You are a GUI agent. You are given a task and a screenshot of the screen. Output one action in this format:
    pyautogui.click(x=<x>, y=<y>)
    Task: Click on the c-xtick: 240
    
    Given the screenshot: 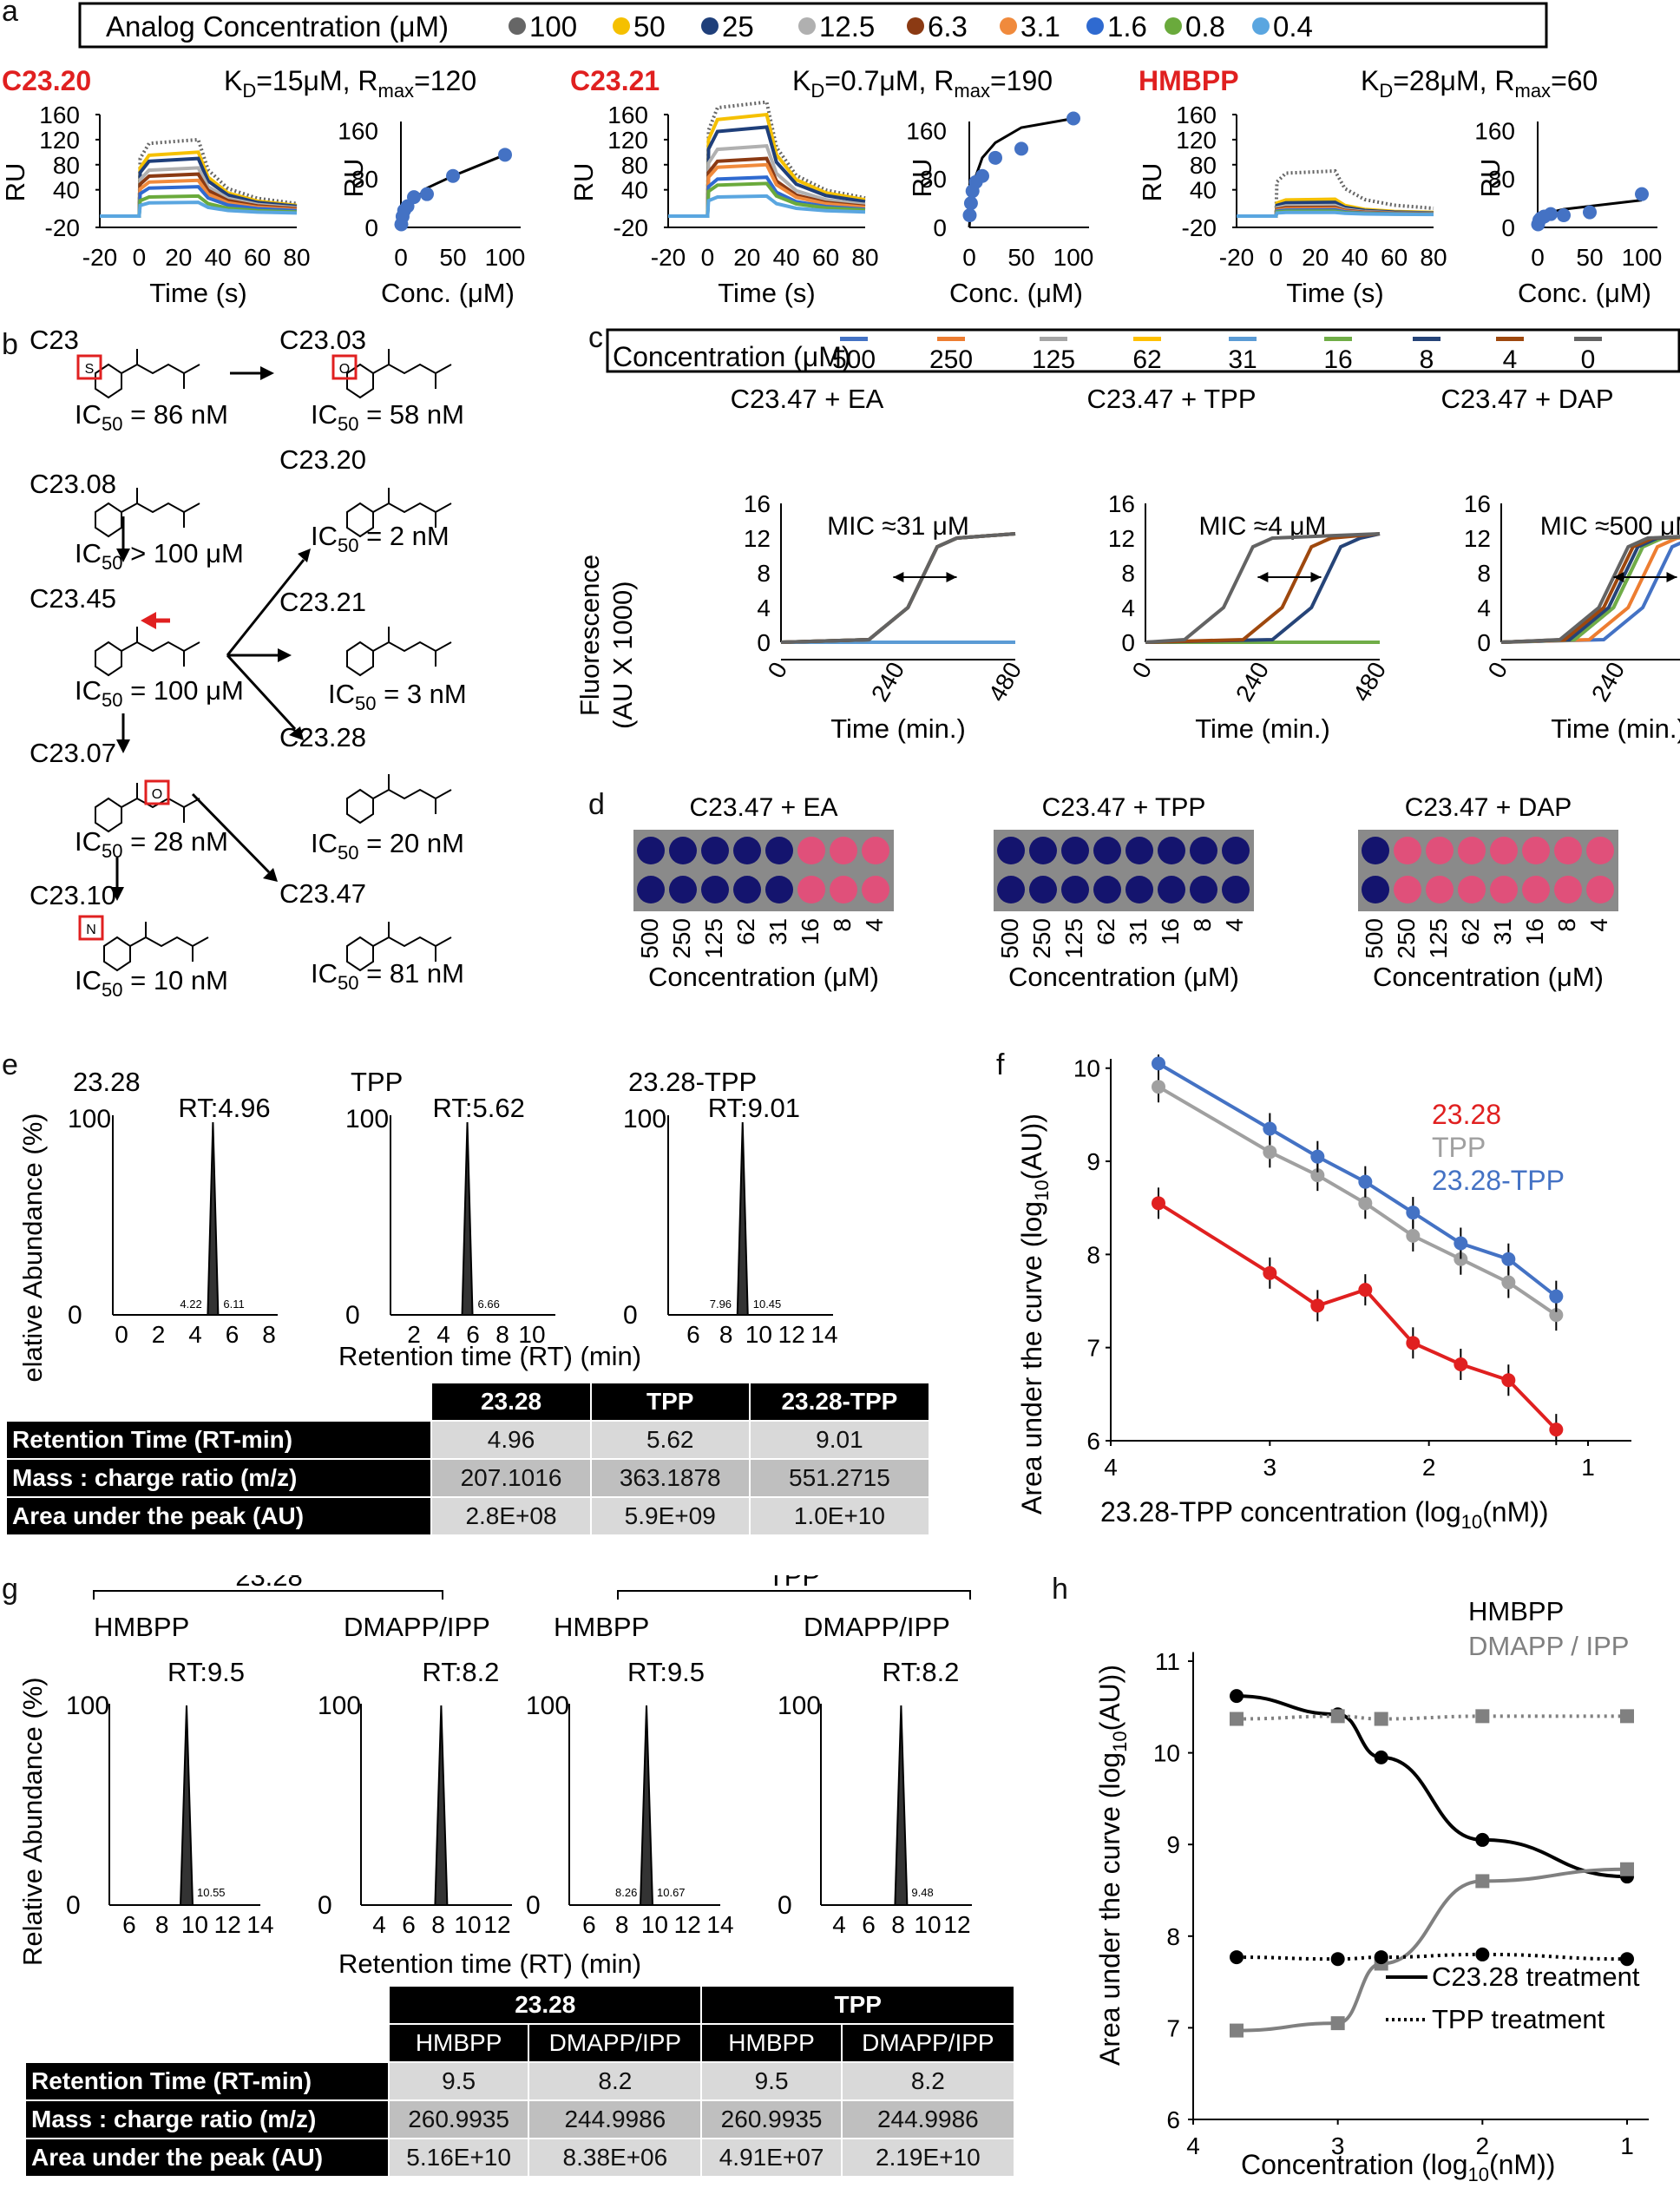 What is the action you would take?
    pyautogui.click(x=1608, y=682)
    